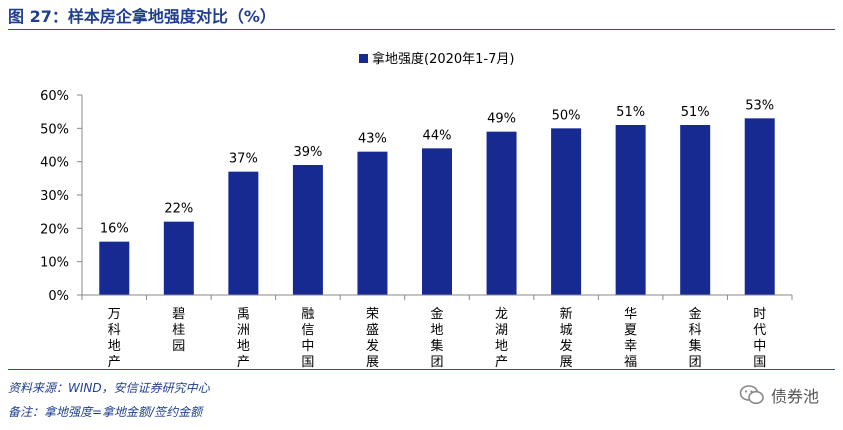 This screenshot has height=430, width=843. I want to click on legend: 拿地强度(2020年1-7月), so click(436, 59).